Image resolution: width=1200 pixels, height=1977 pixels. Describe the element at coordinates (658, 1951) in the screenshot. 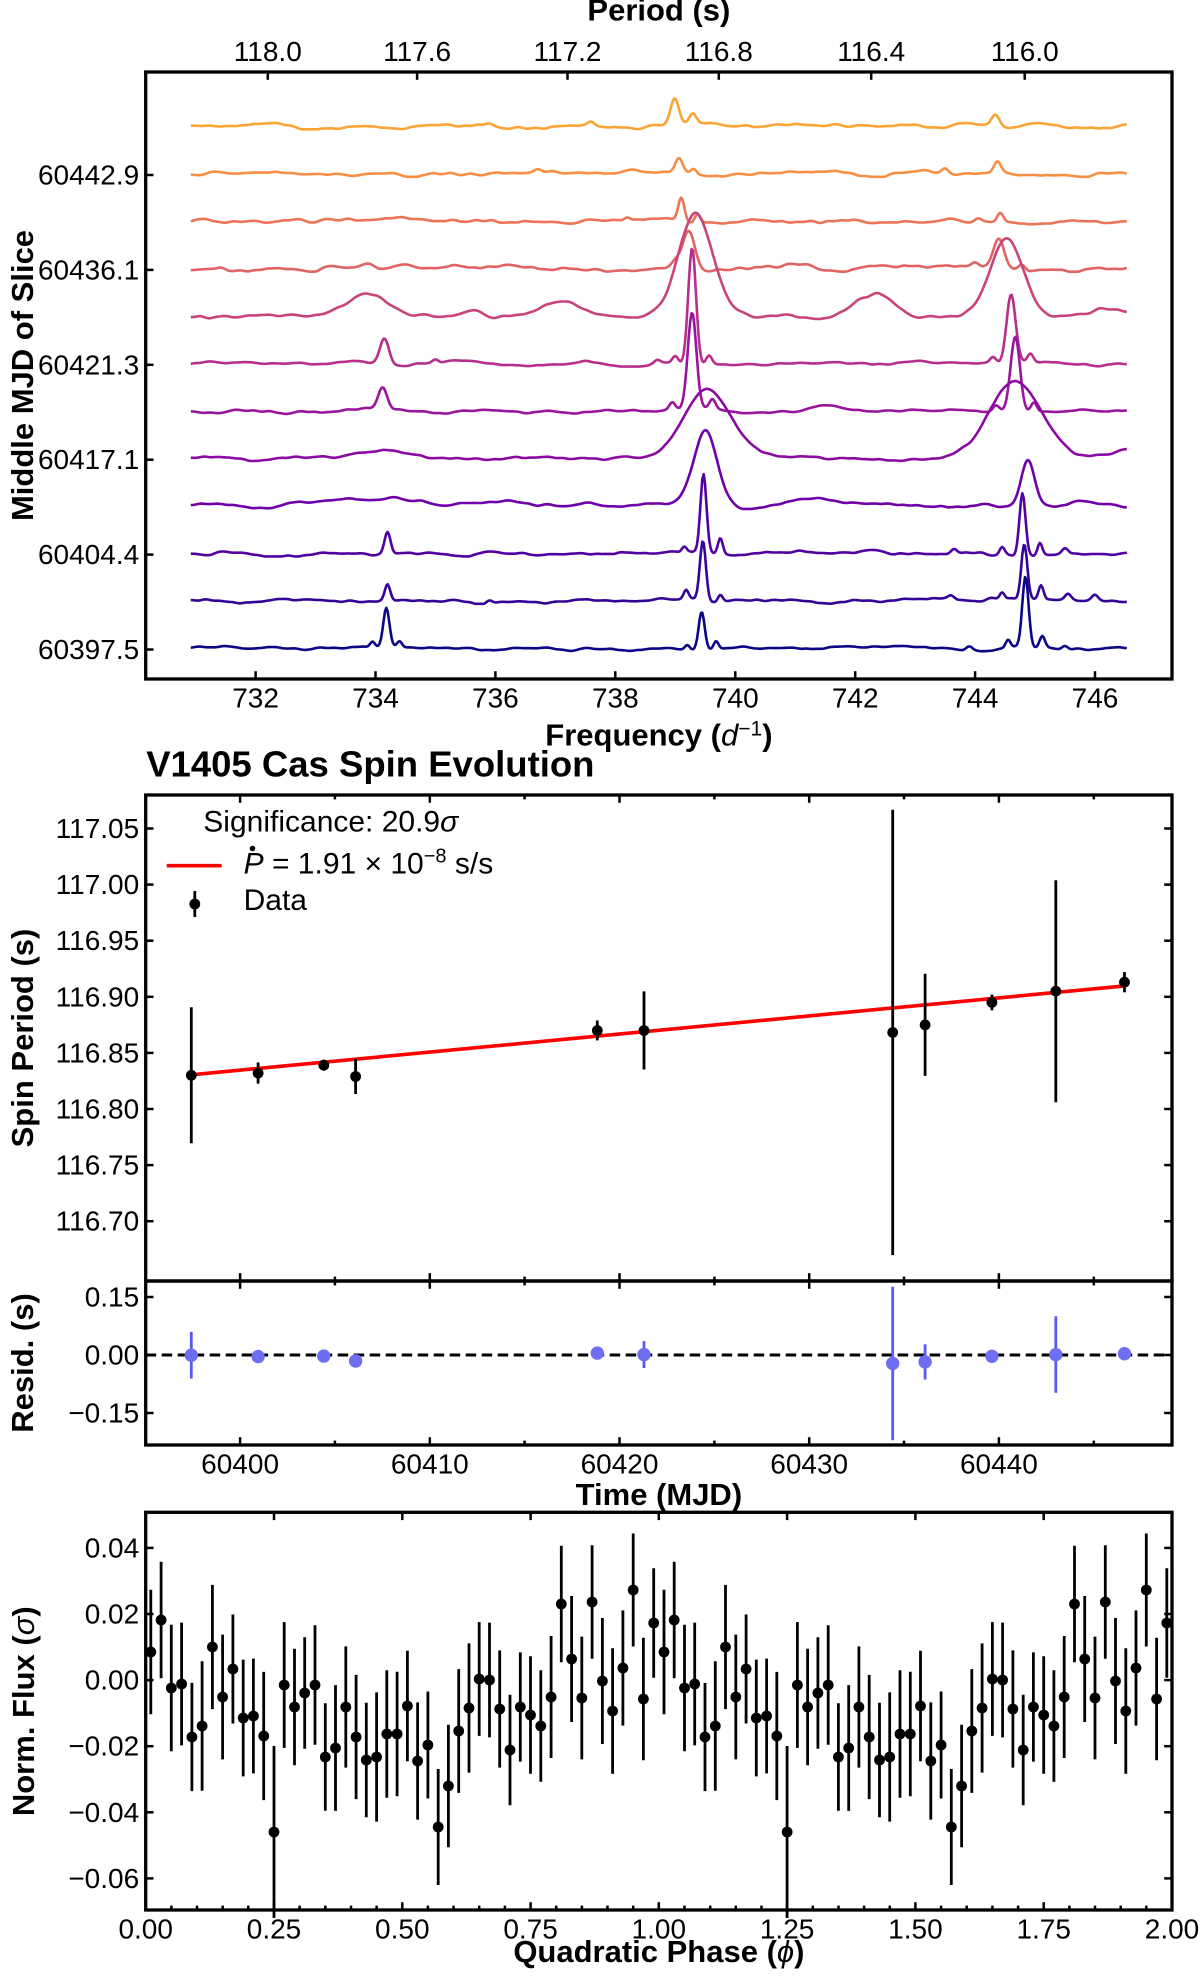

I see `svg-text: Quadratic Phase (ϕ)` at that location.